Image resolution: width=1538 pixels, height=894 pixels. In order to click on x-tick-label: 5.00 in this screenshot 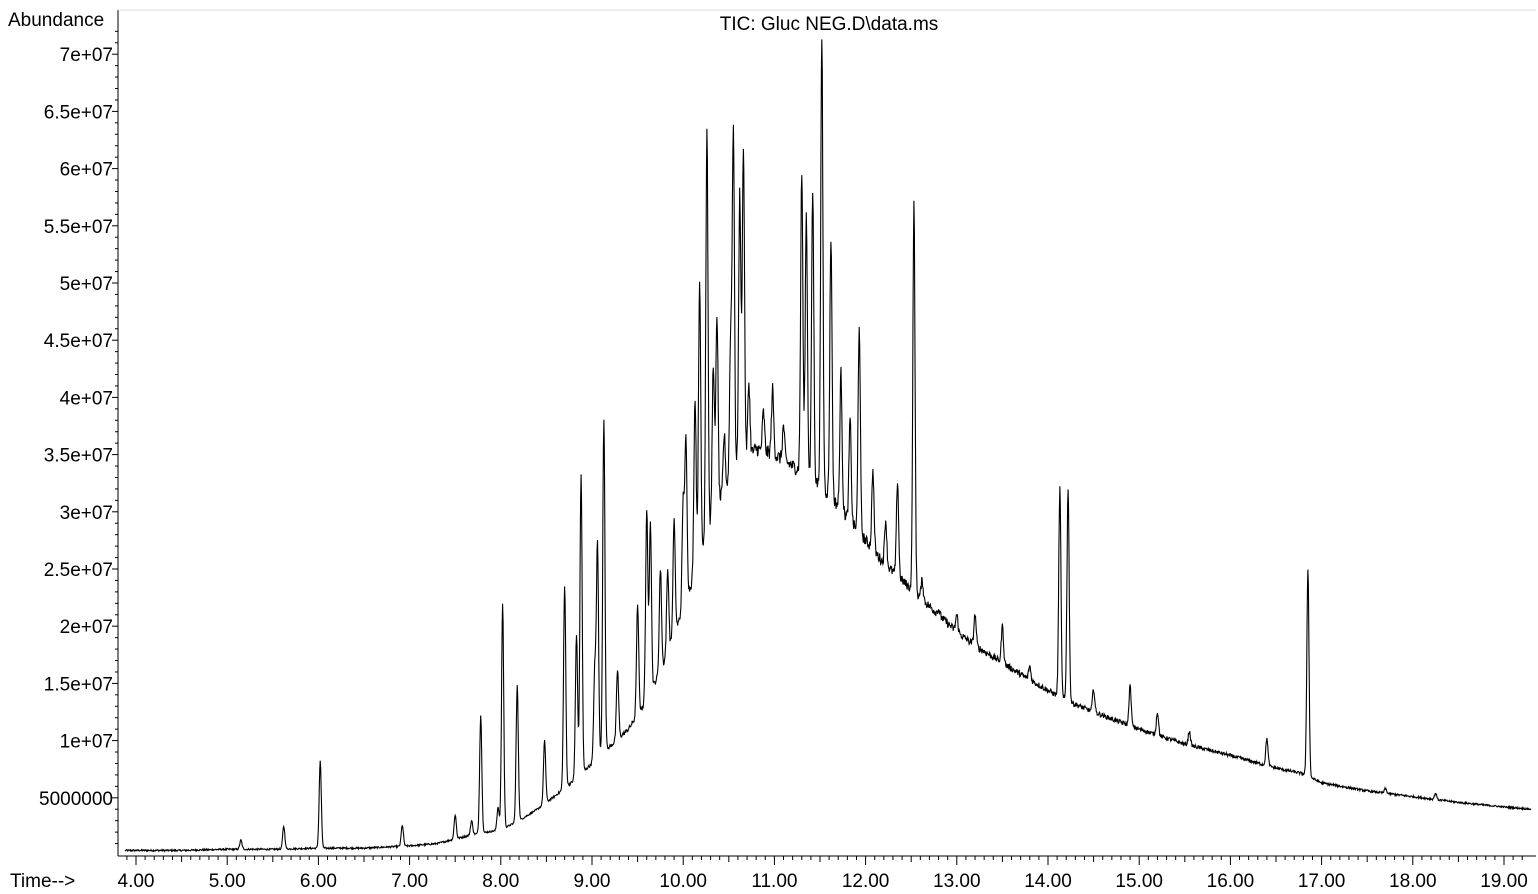, I will do `click(227, 881)`.